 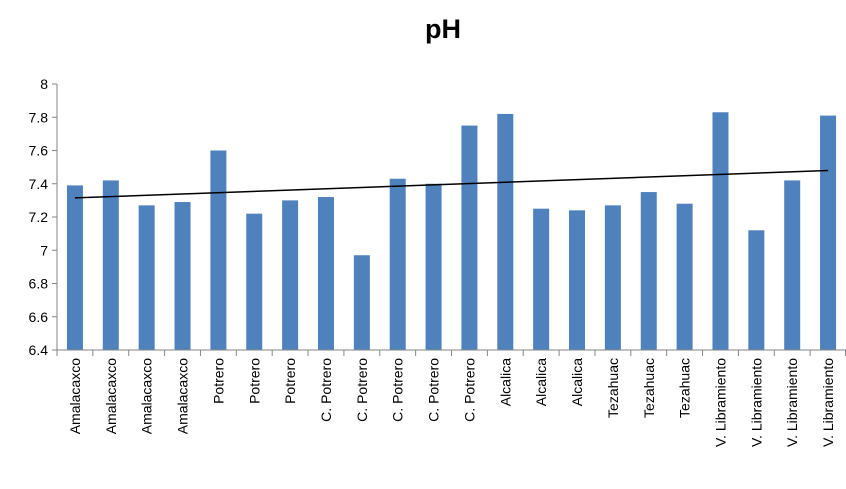 I want to click on y-axis: 6.4 6.6 6.8 7 7.2 7.4 7.6 7.8 8, so click(x=43, y=217).